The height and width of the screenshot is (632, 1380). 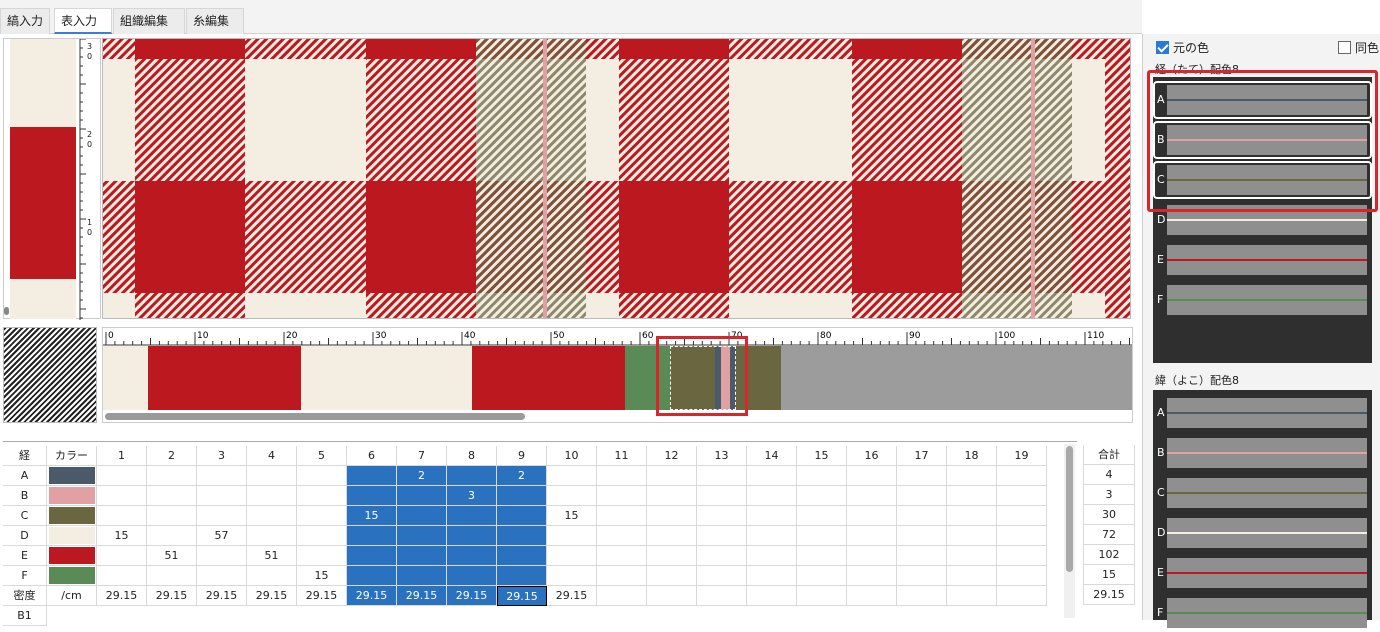 I want to click on checkbox-unchecked-icon, so click(x=1344, y=47).